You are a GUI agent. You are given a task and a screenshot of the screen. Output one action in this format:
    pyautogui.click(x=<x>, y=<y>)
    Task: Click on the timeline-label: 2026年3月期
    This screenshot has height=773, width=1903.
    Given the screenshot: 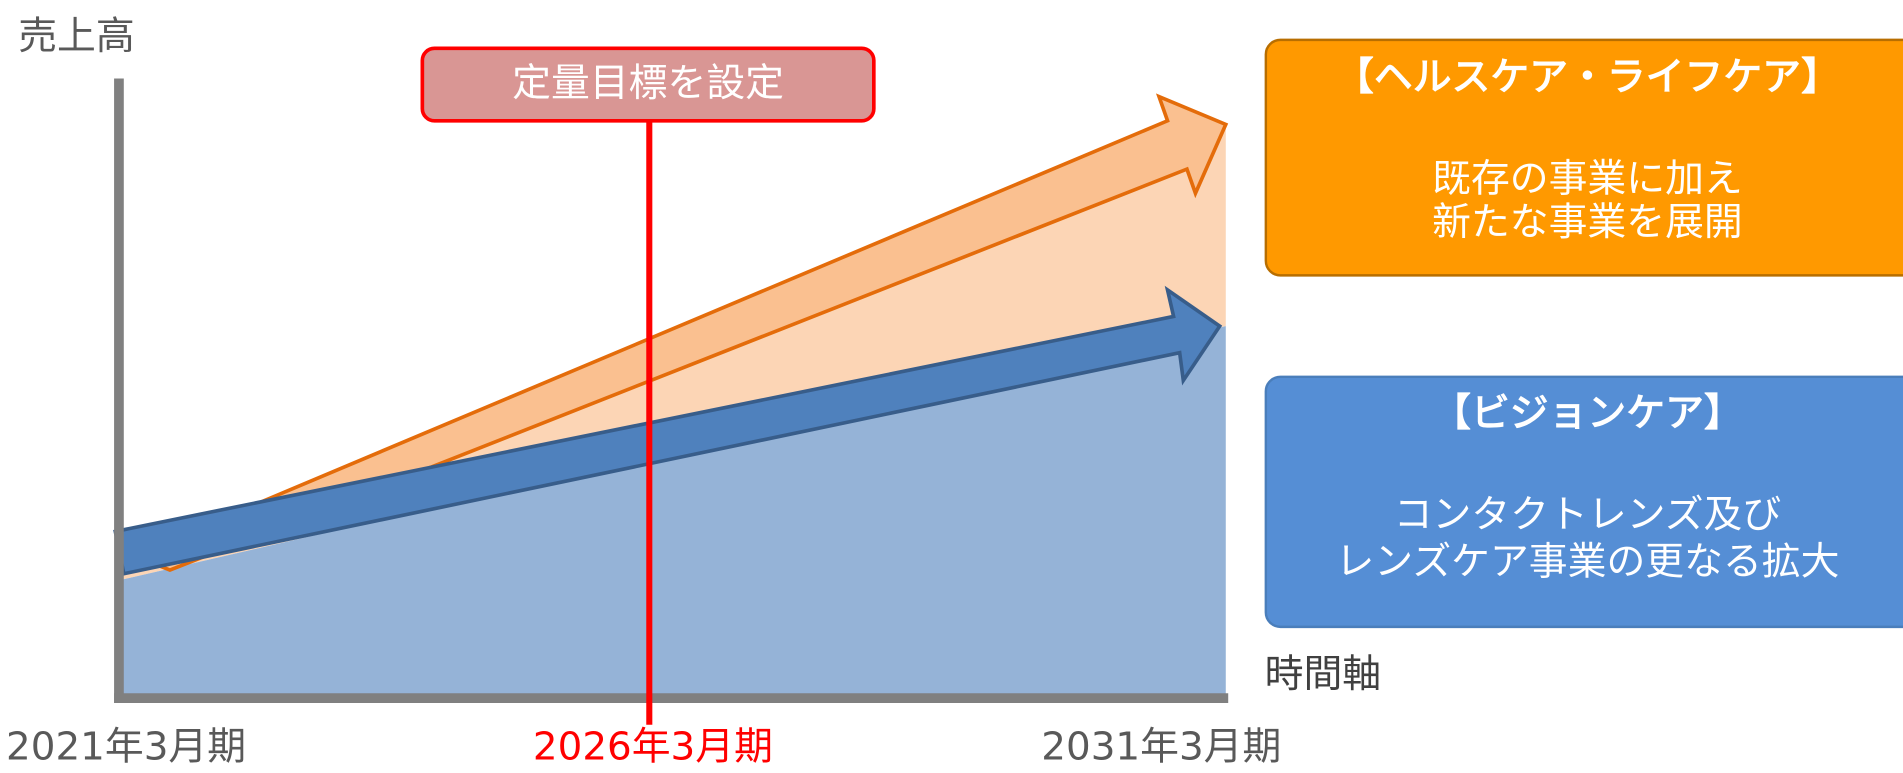 What is the action you would take?
    pyautogui.click(x=653, y=746)
    